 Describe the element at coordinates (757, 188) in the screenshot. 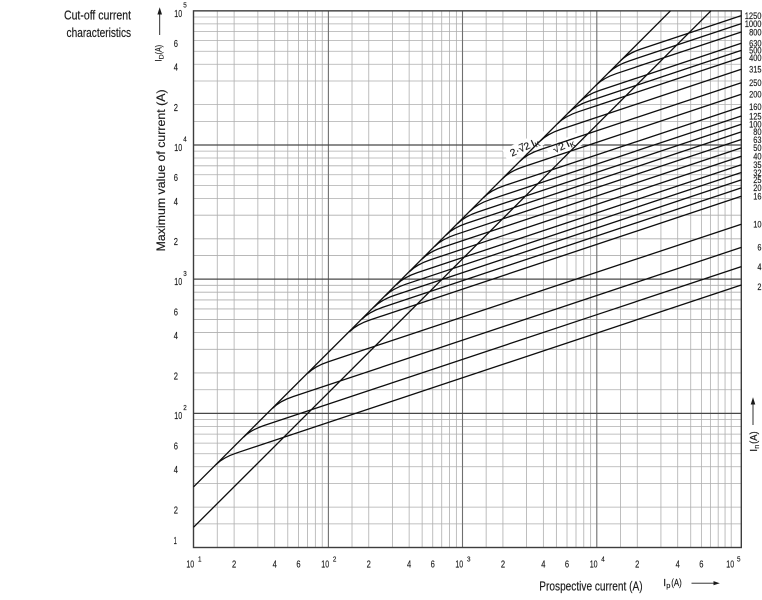

I see `svg-text: 20` at that location.